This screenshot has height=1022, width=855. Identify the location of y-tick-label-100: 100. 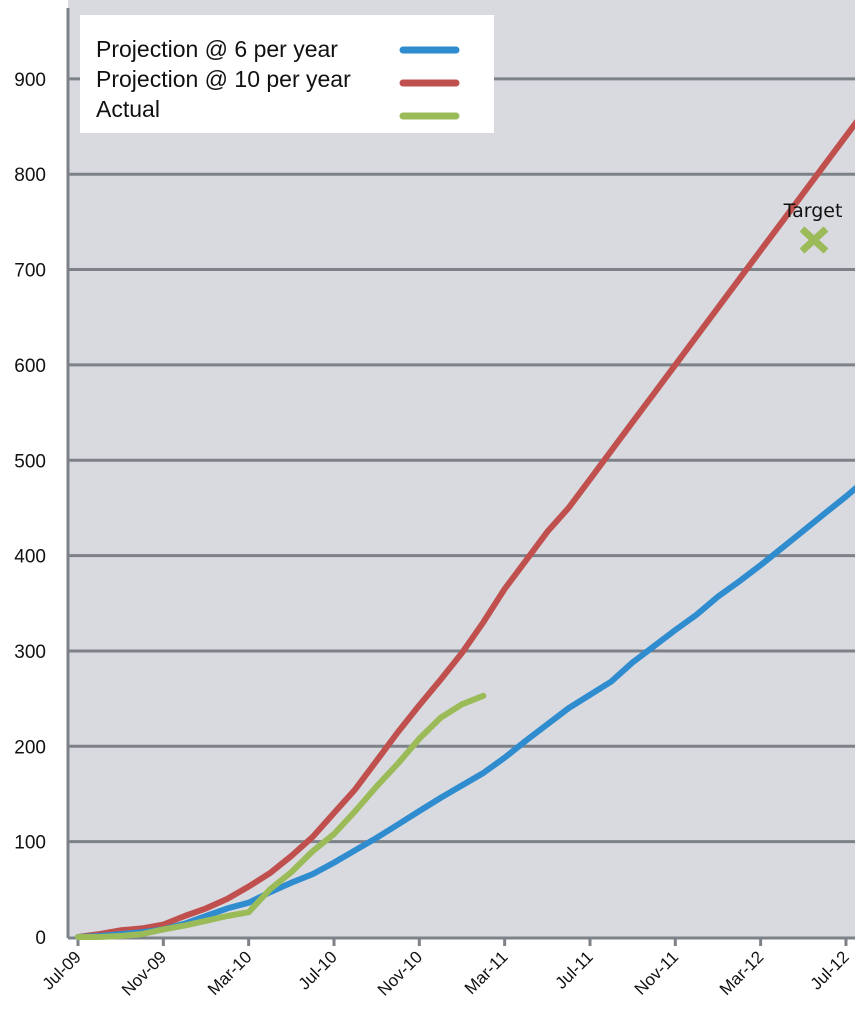
(30, 843).